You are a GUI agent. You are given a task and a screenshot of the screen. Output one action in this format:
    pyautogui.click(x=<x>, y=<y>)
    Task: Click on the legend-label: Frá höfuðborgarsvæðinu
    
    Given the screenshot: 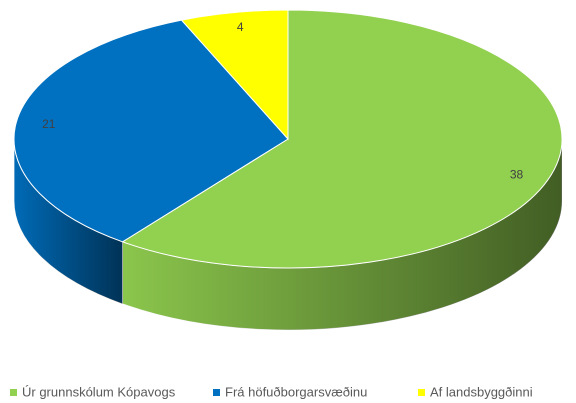 What is the action you would take?
    pyautogui.click(x=296, y=391)
    